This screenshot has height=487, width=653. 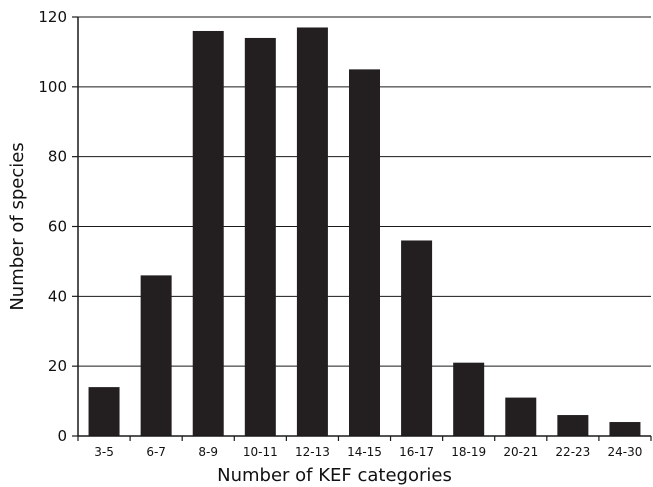 What do you see at coordinates (260, 452) in the screenshot?
I see `x-tick-label-10-11: 10-11` at bounding box center [260, 452].